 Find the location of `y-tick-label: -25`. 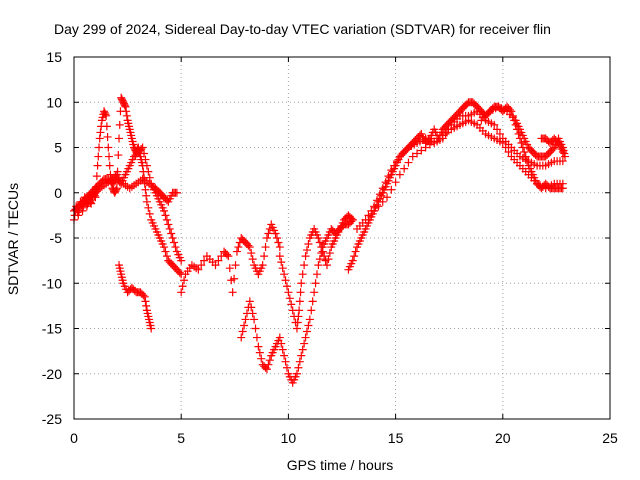

y-tick-label: -25 is located at coordinates (52, 419).